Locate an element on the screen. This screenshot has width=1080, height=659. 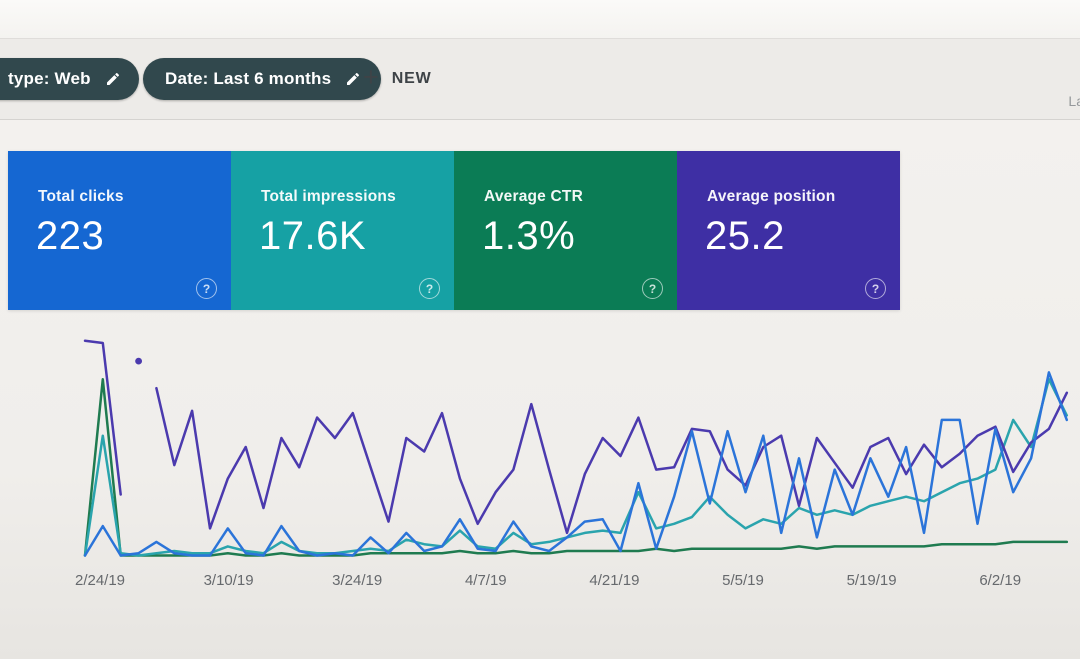
filter-chip-search-type-label: type: Web is located at coordinates (49, 78).